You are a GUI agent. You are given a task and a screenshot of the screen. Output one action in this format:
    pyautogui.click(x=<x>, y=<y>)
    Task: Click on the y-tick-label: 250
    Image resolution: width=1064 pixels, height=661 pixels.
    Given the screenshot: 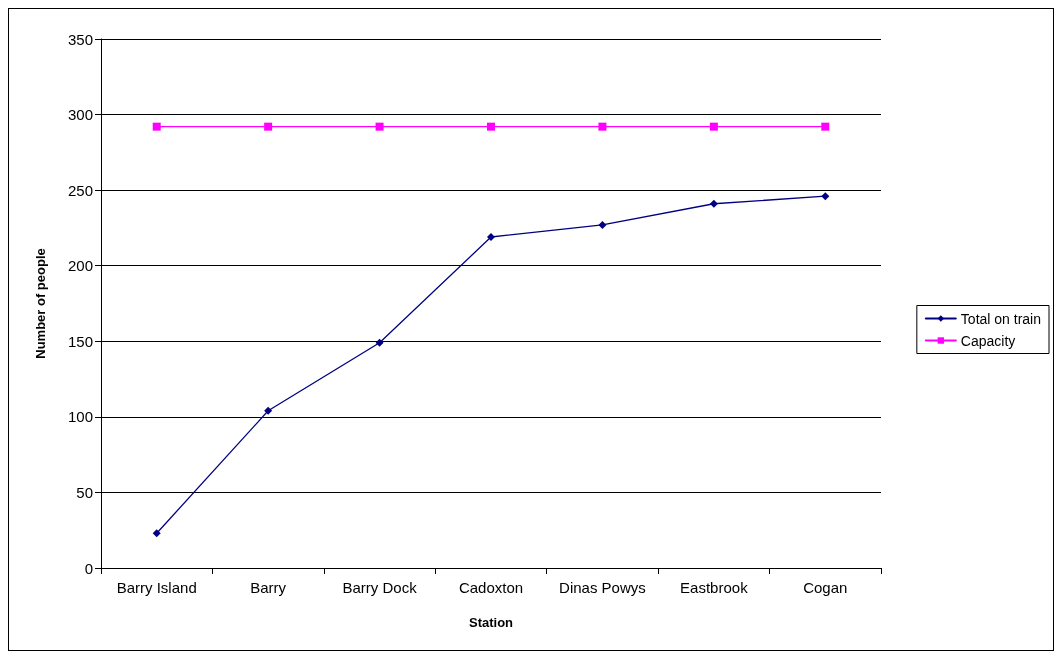 What is the action you would take?
    pyautogui.click(x=80, y=190)
    